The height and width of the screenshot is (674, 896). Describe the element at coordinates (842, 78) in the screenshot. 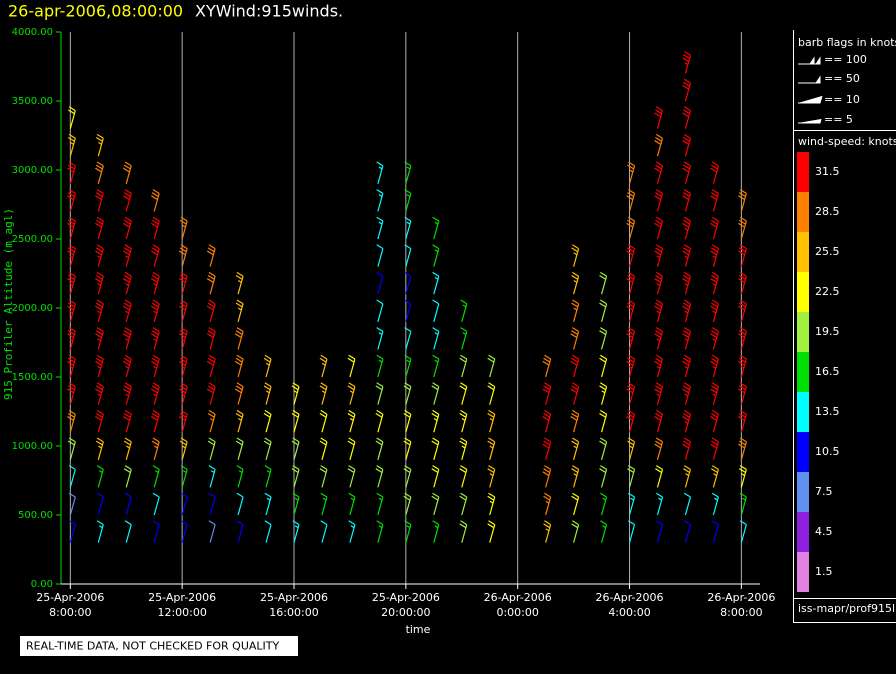

I see `barb-legend-entry: == 50` at that location.